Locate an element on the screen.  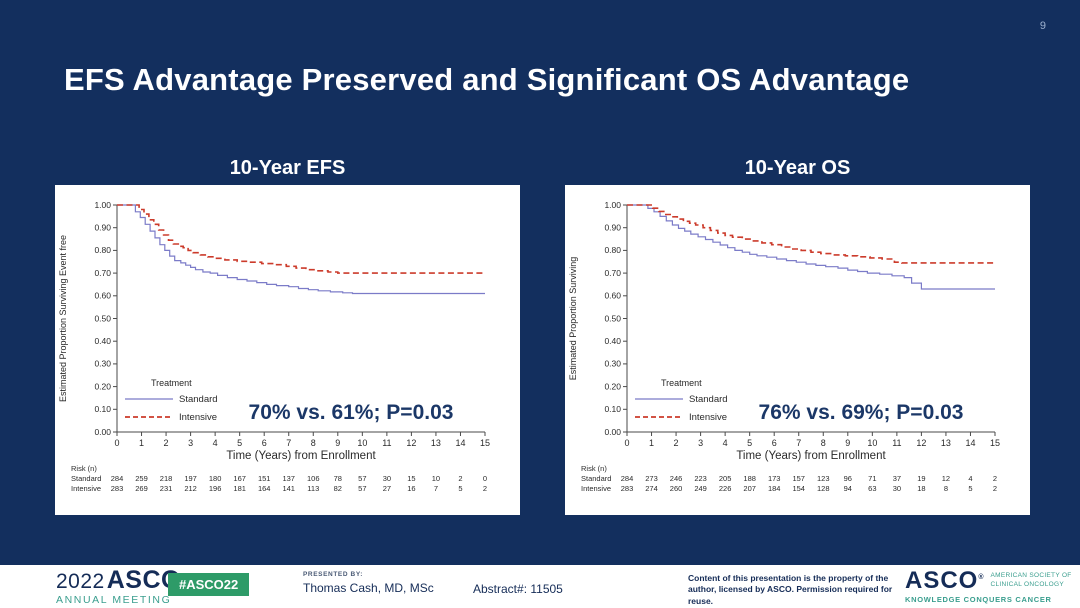
svg-text: Treatment is located at coordinates (681, 383).